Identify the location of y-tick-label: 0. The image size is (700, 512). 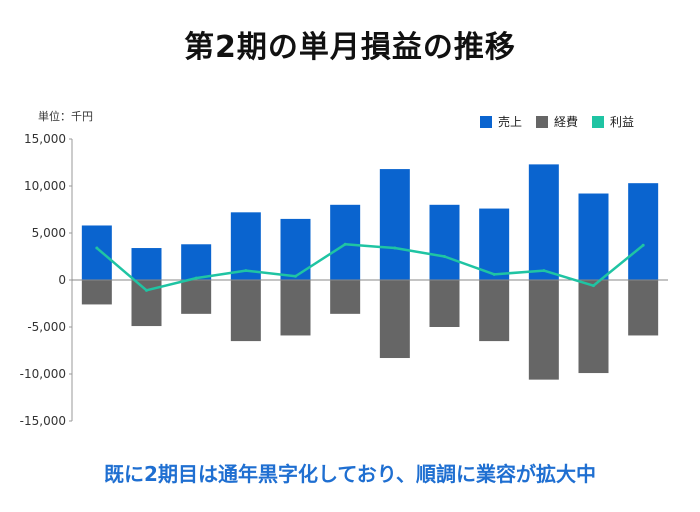
(62, 280).